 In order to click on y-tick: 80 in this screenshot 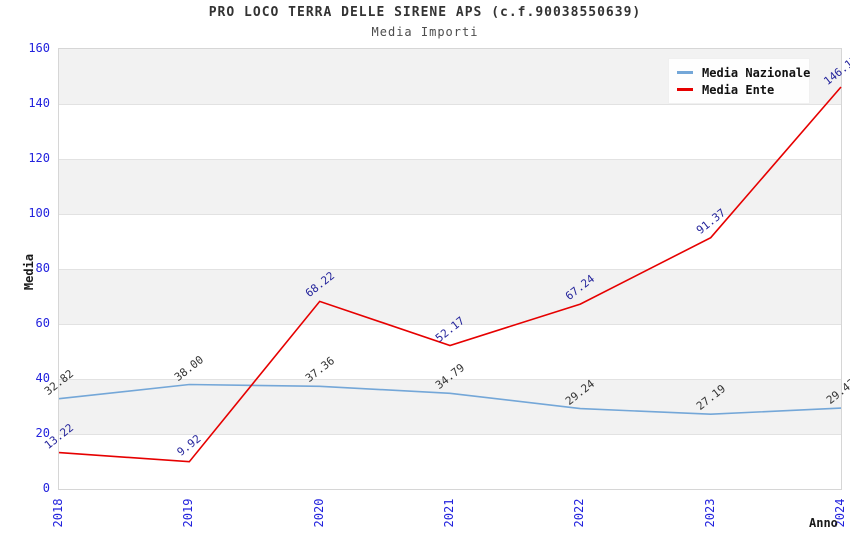, I will do `click(42, 268)`.